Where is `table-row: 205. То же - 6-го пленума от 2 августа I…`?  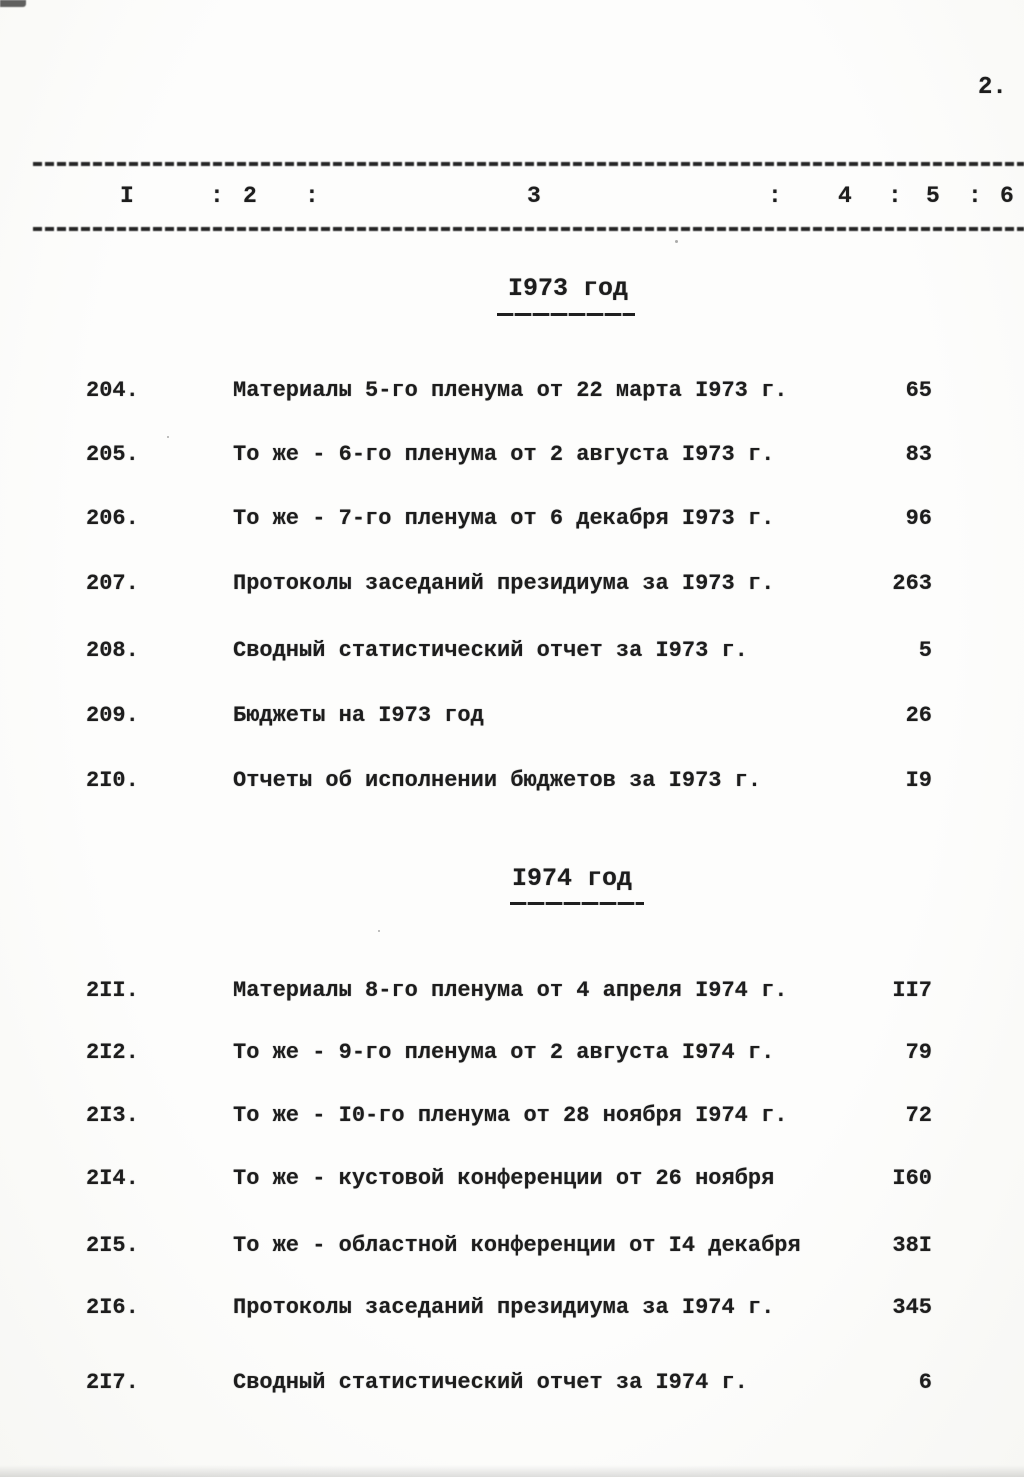
table-row: 205. То же - 6-го пленума от 2 августа I… is located at coordinates (512, 456).